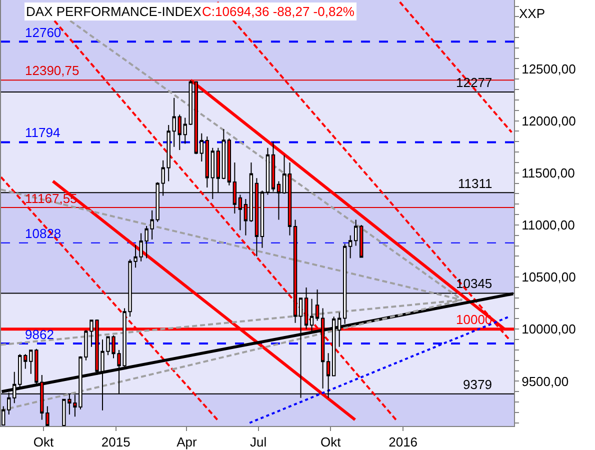  Describe the element at coordinates (403, 442) in the screenshot. I see `x-tick-label: 2016` at that location.